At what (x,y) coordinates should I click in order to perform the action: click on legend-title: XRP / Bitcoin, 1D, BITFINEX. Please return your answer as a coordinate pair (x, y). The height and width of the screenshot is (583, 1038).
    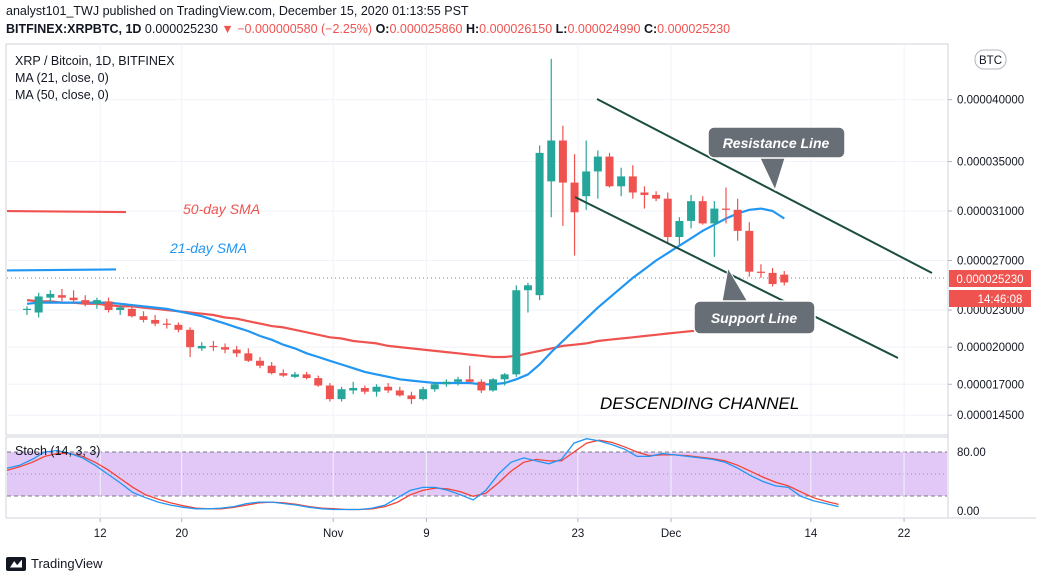
    Looking at the image, I should click on (95, 61).